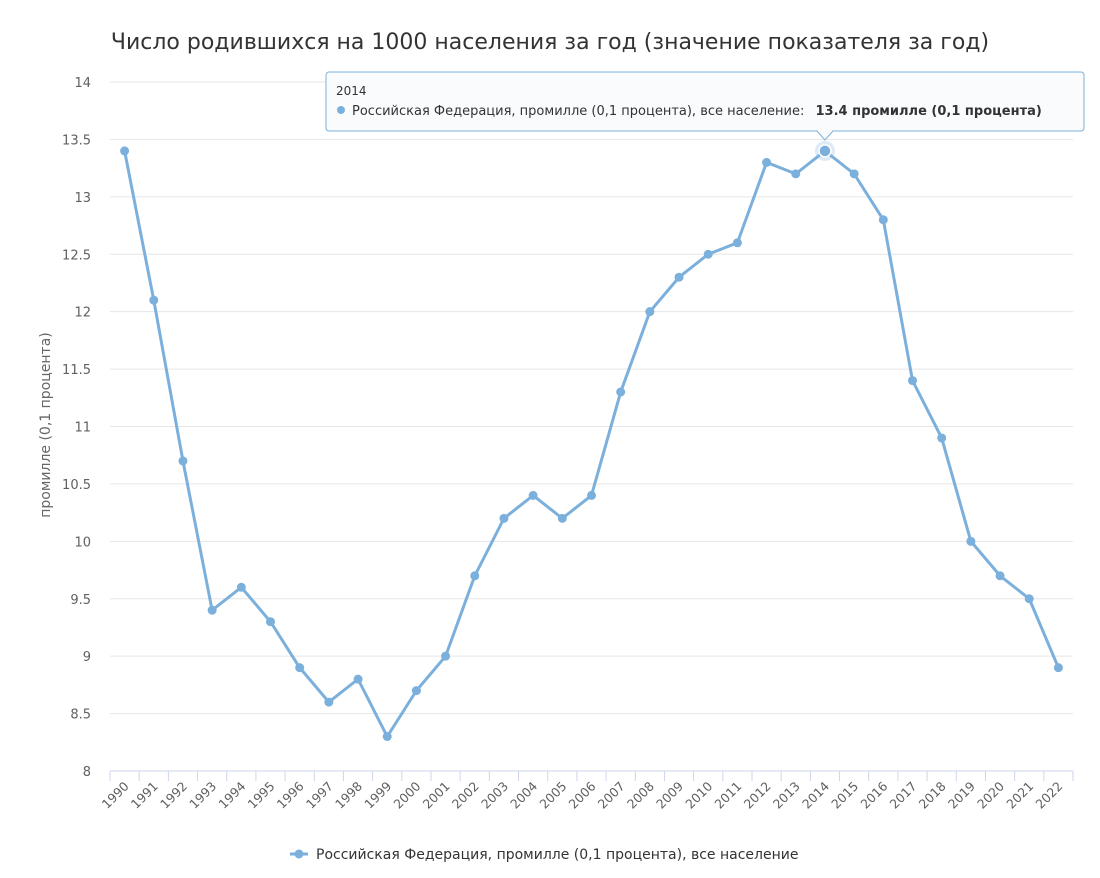  I want to click on tooltip-pointer, so click(825, 135).